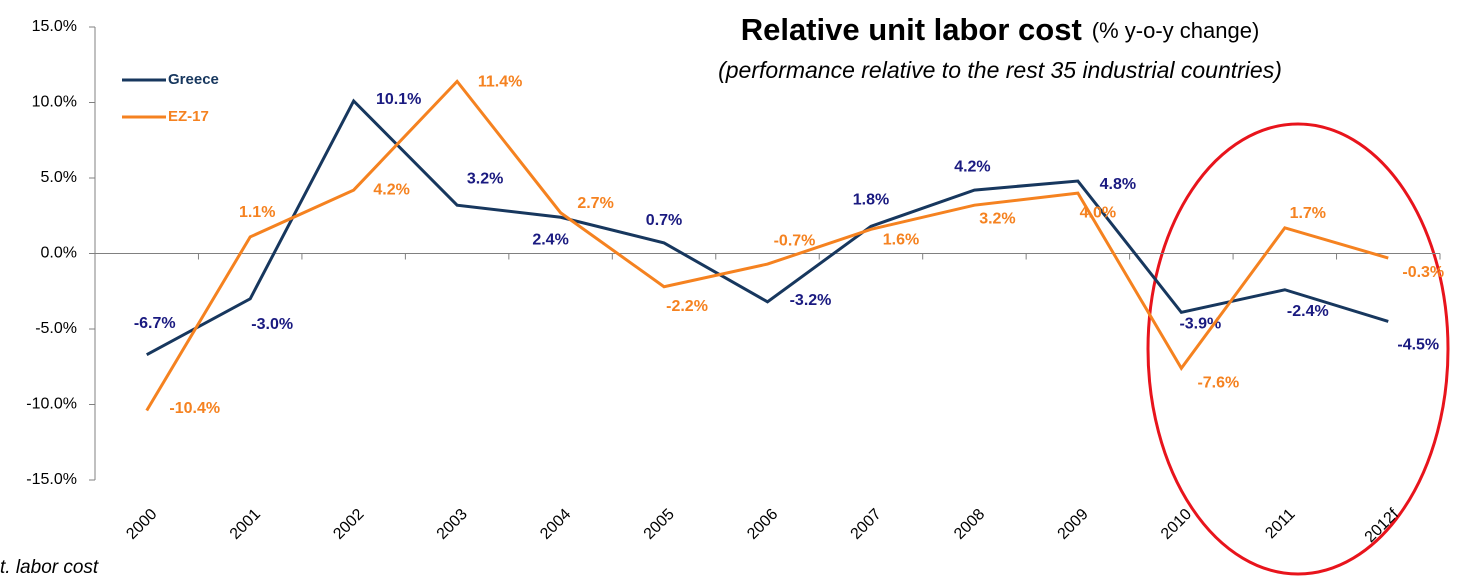 This screenshot has width=1462, height=577. Describe the element at coordinates (257, 212) in the screenshot. I see `data-label: 1.1%` at that location.